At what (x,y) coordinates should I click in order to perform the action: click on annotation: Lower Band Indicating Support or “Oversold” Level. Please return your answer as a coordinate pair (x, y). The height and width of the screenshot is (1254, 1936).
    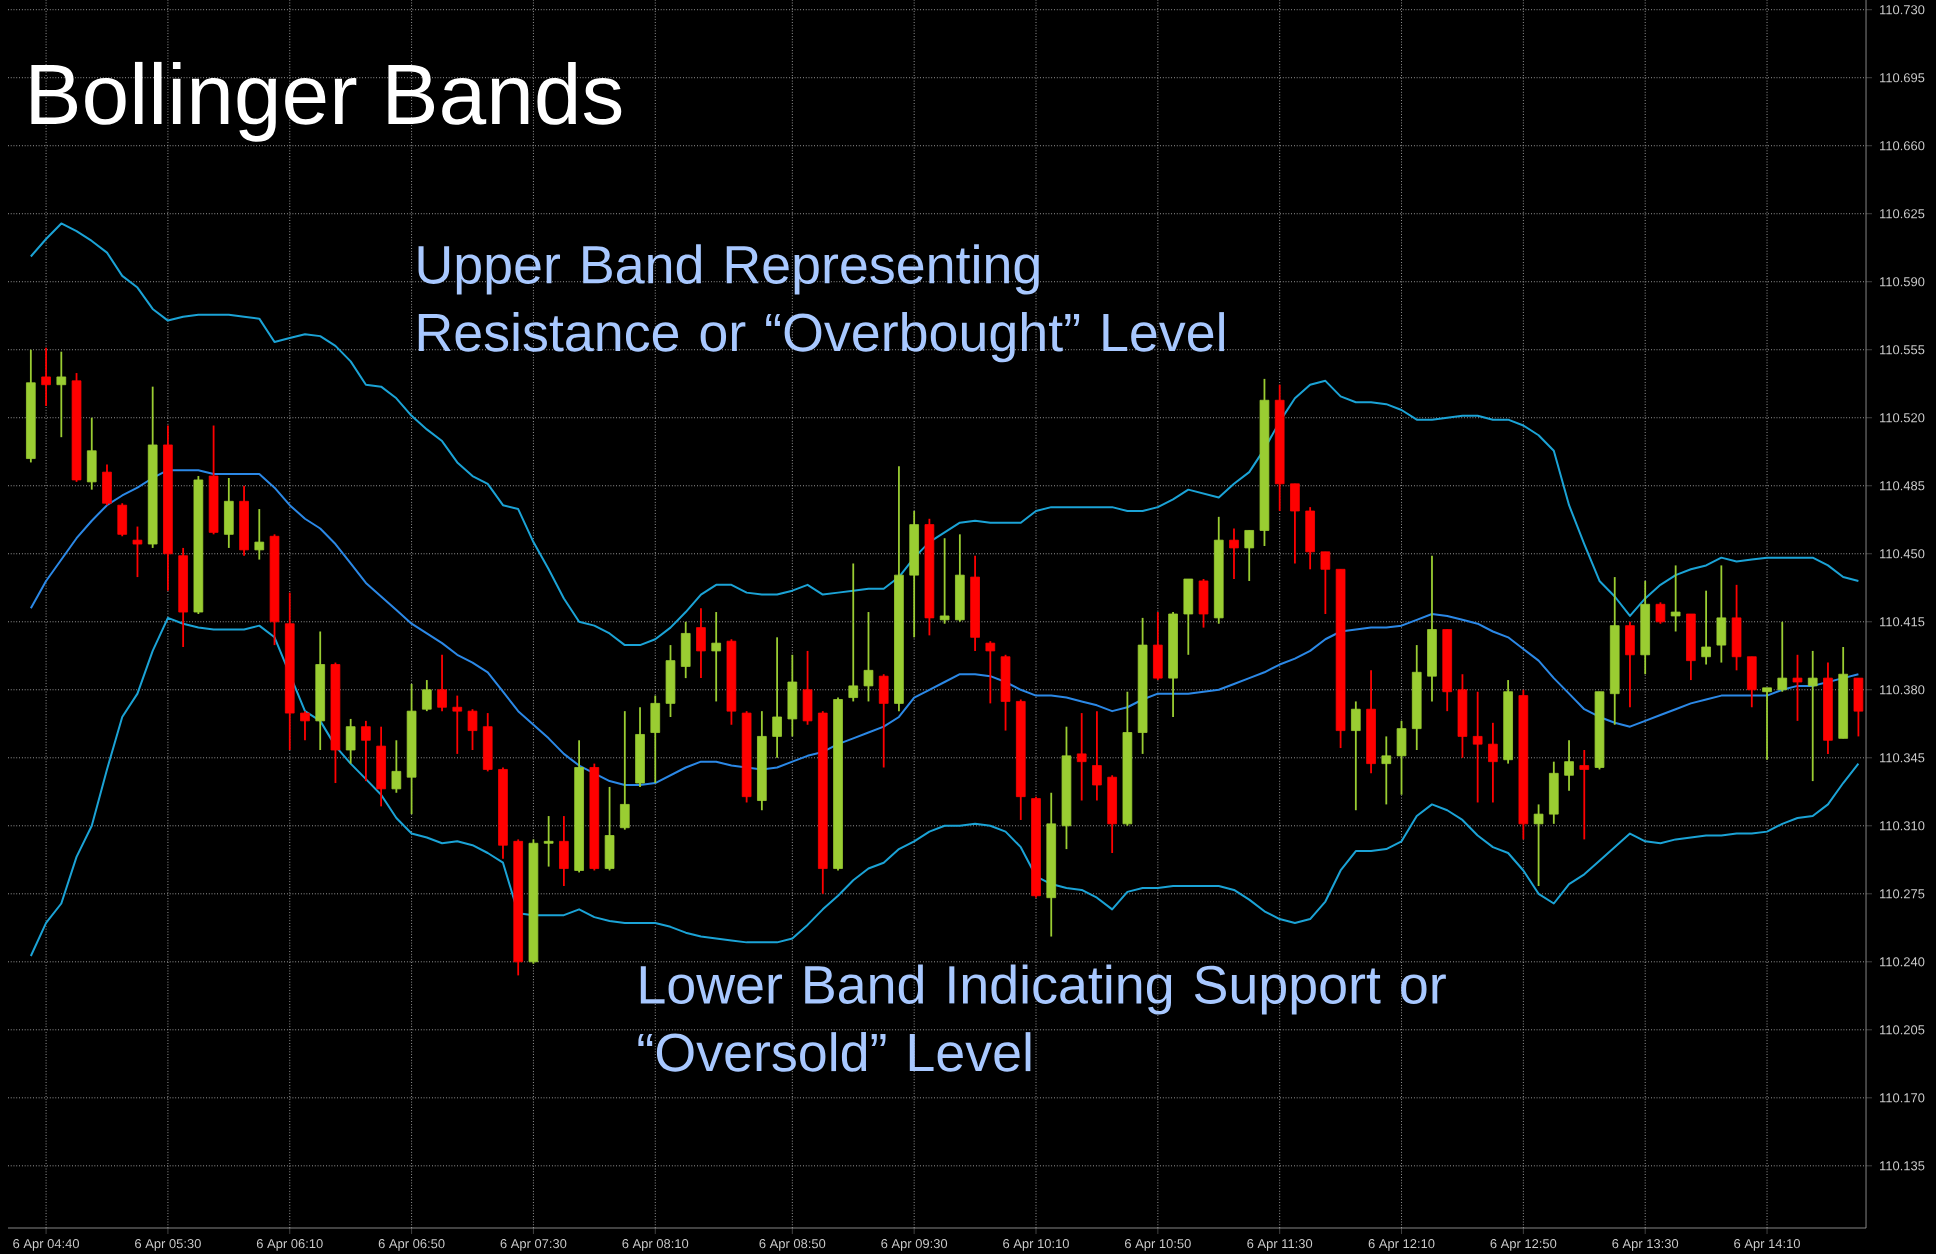
    Looking at the image, I should click on (1042, 1018).